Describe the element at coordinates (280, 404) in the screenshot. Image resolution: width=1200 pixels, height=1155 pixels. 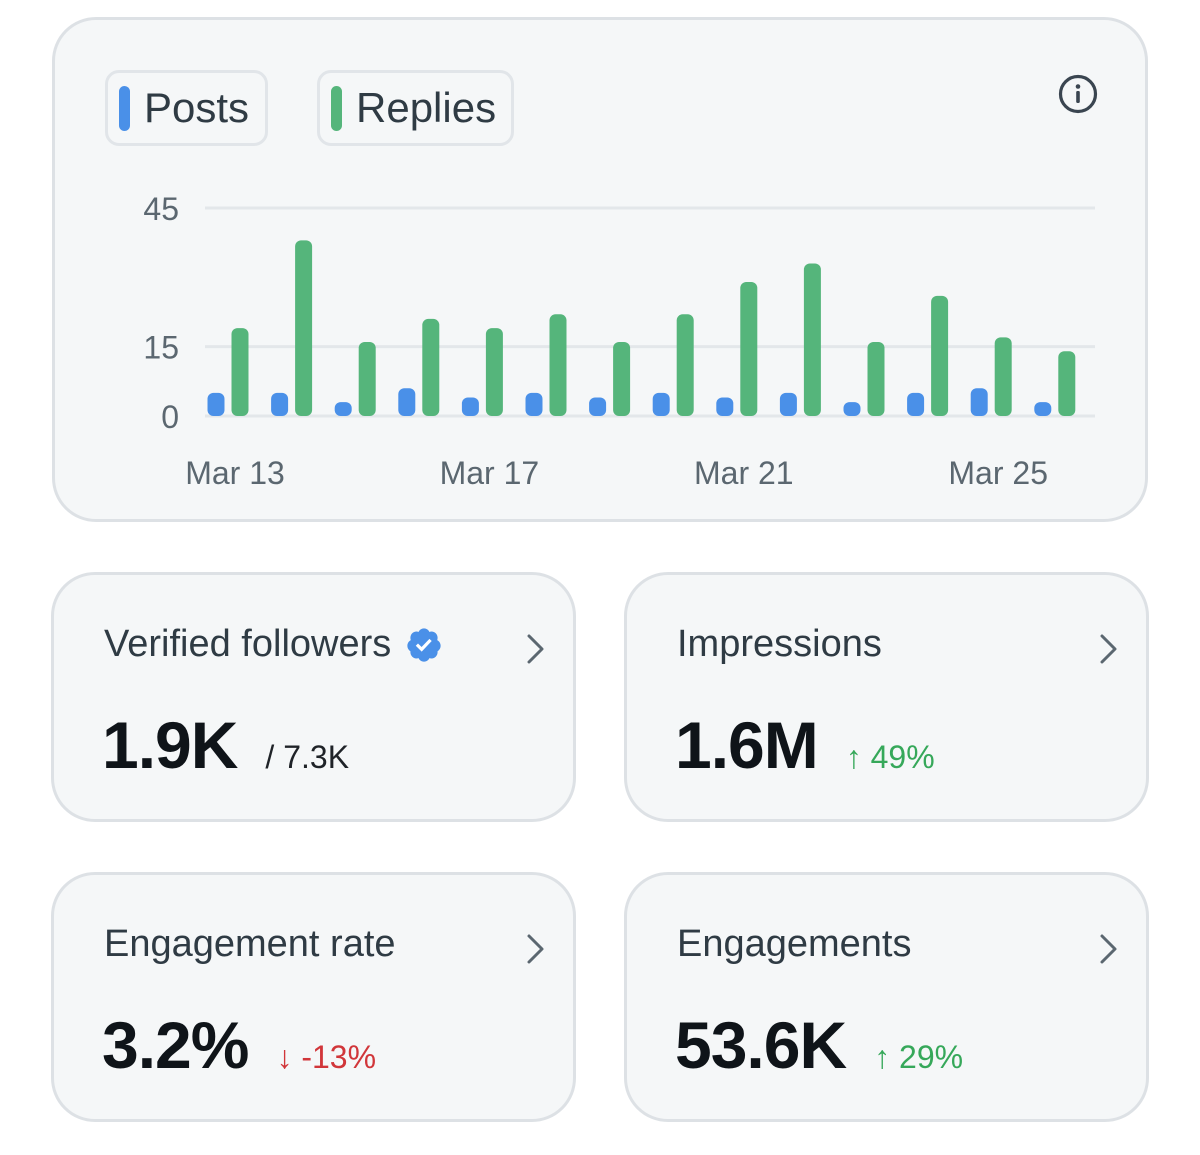
I see `posts-bar: Posts Mar 14: 5` at that location.